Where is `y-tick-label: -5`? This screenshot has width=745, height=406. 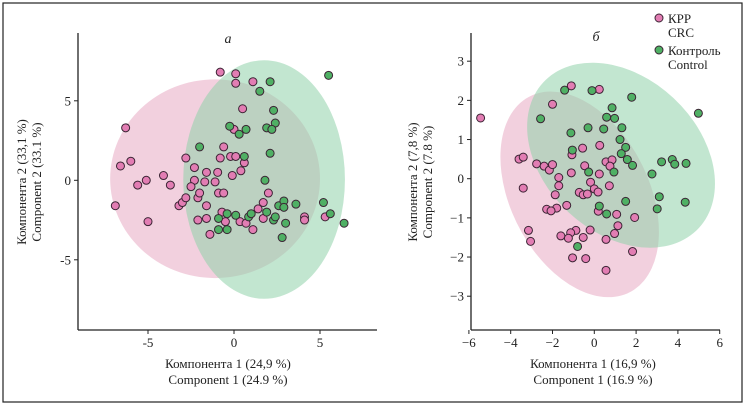 y-tick-label: -5 is located at coordinates (65, 259).